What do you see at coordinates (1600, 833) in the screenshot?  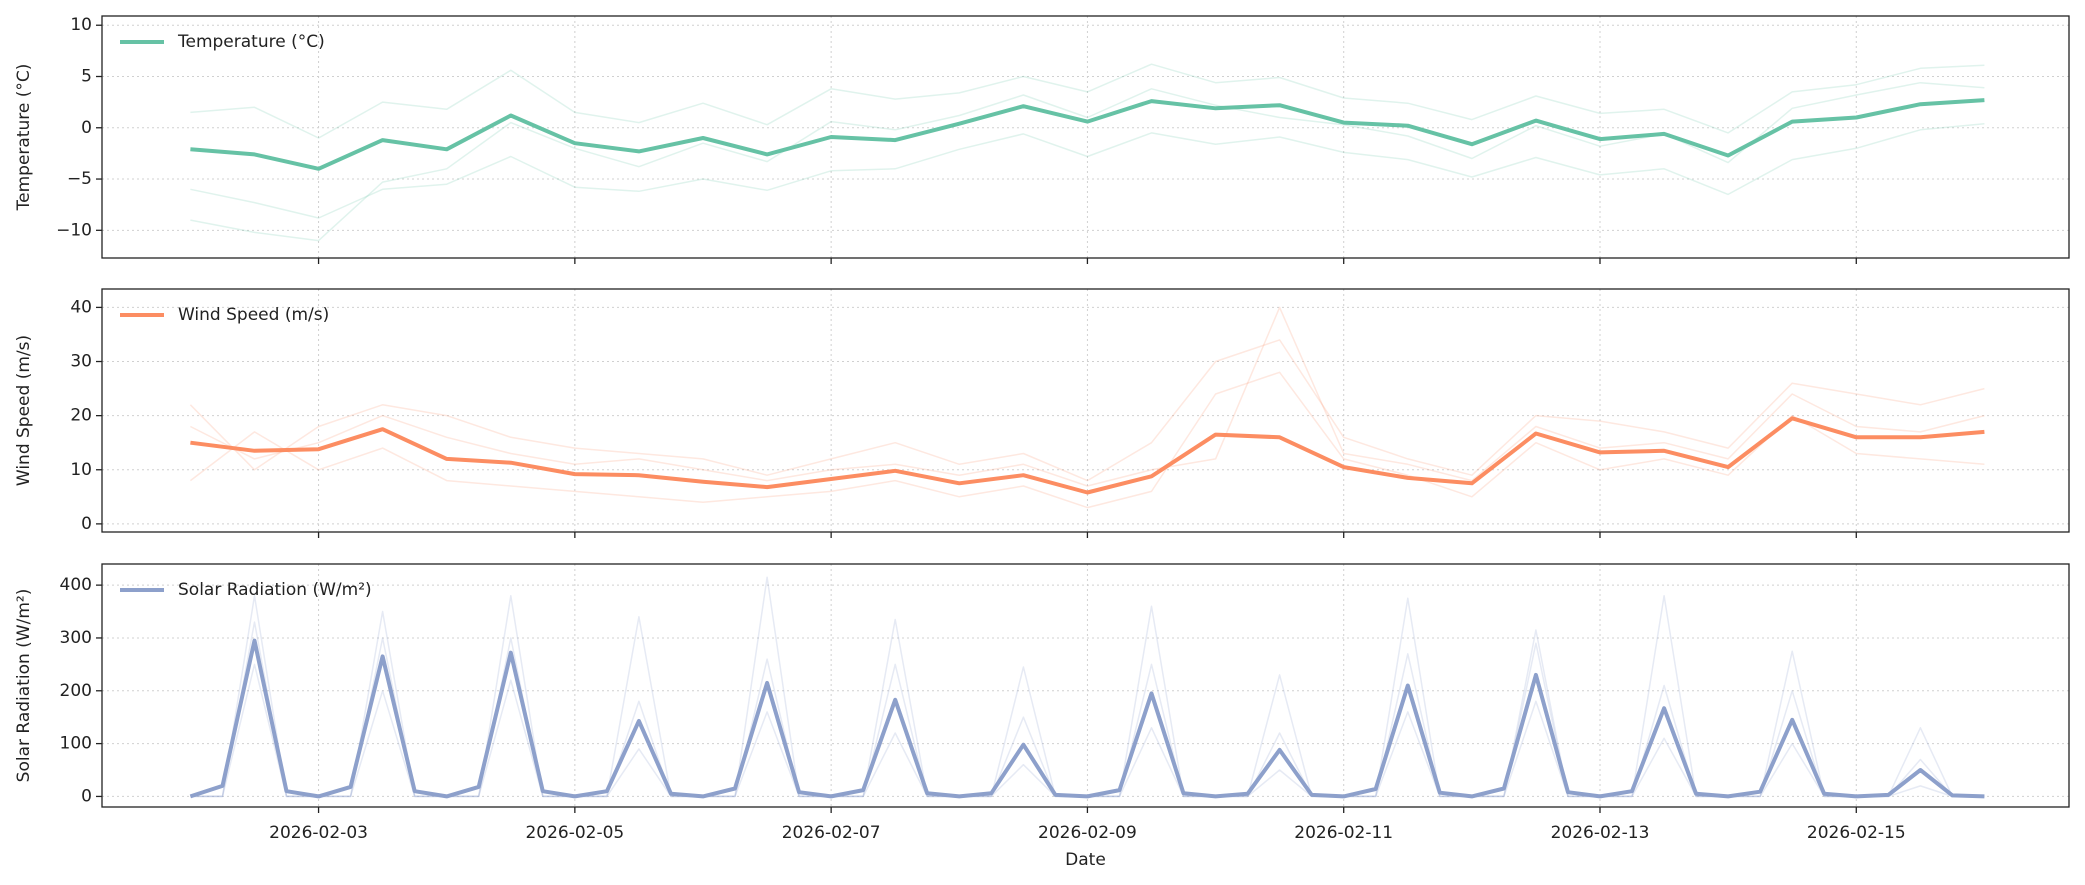 I see `x-tick-label: 2026-02-13` at bounding box center [1600, 833].